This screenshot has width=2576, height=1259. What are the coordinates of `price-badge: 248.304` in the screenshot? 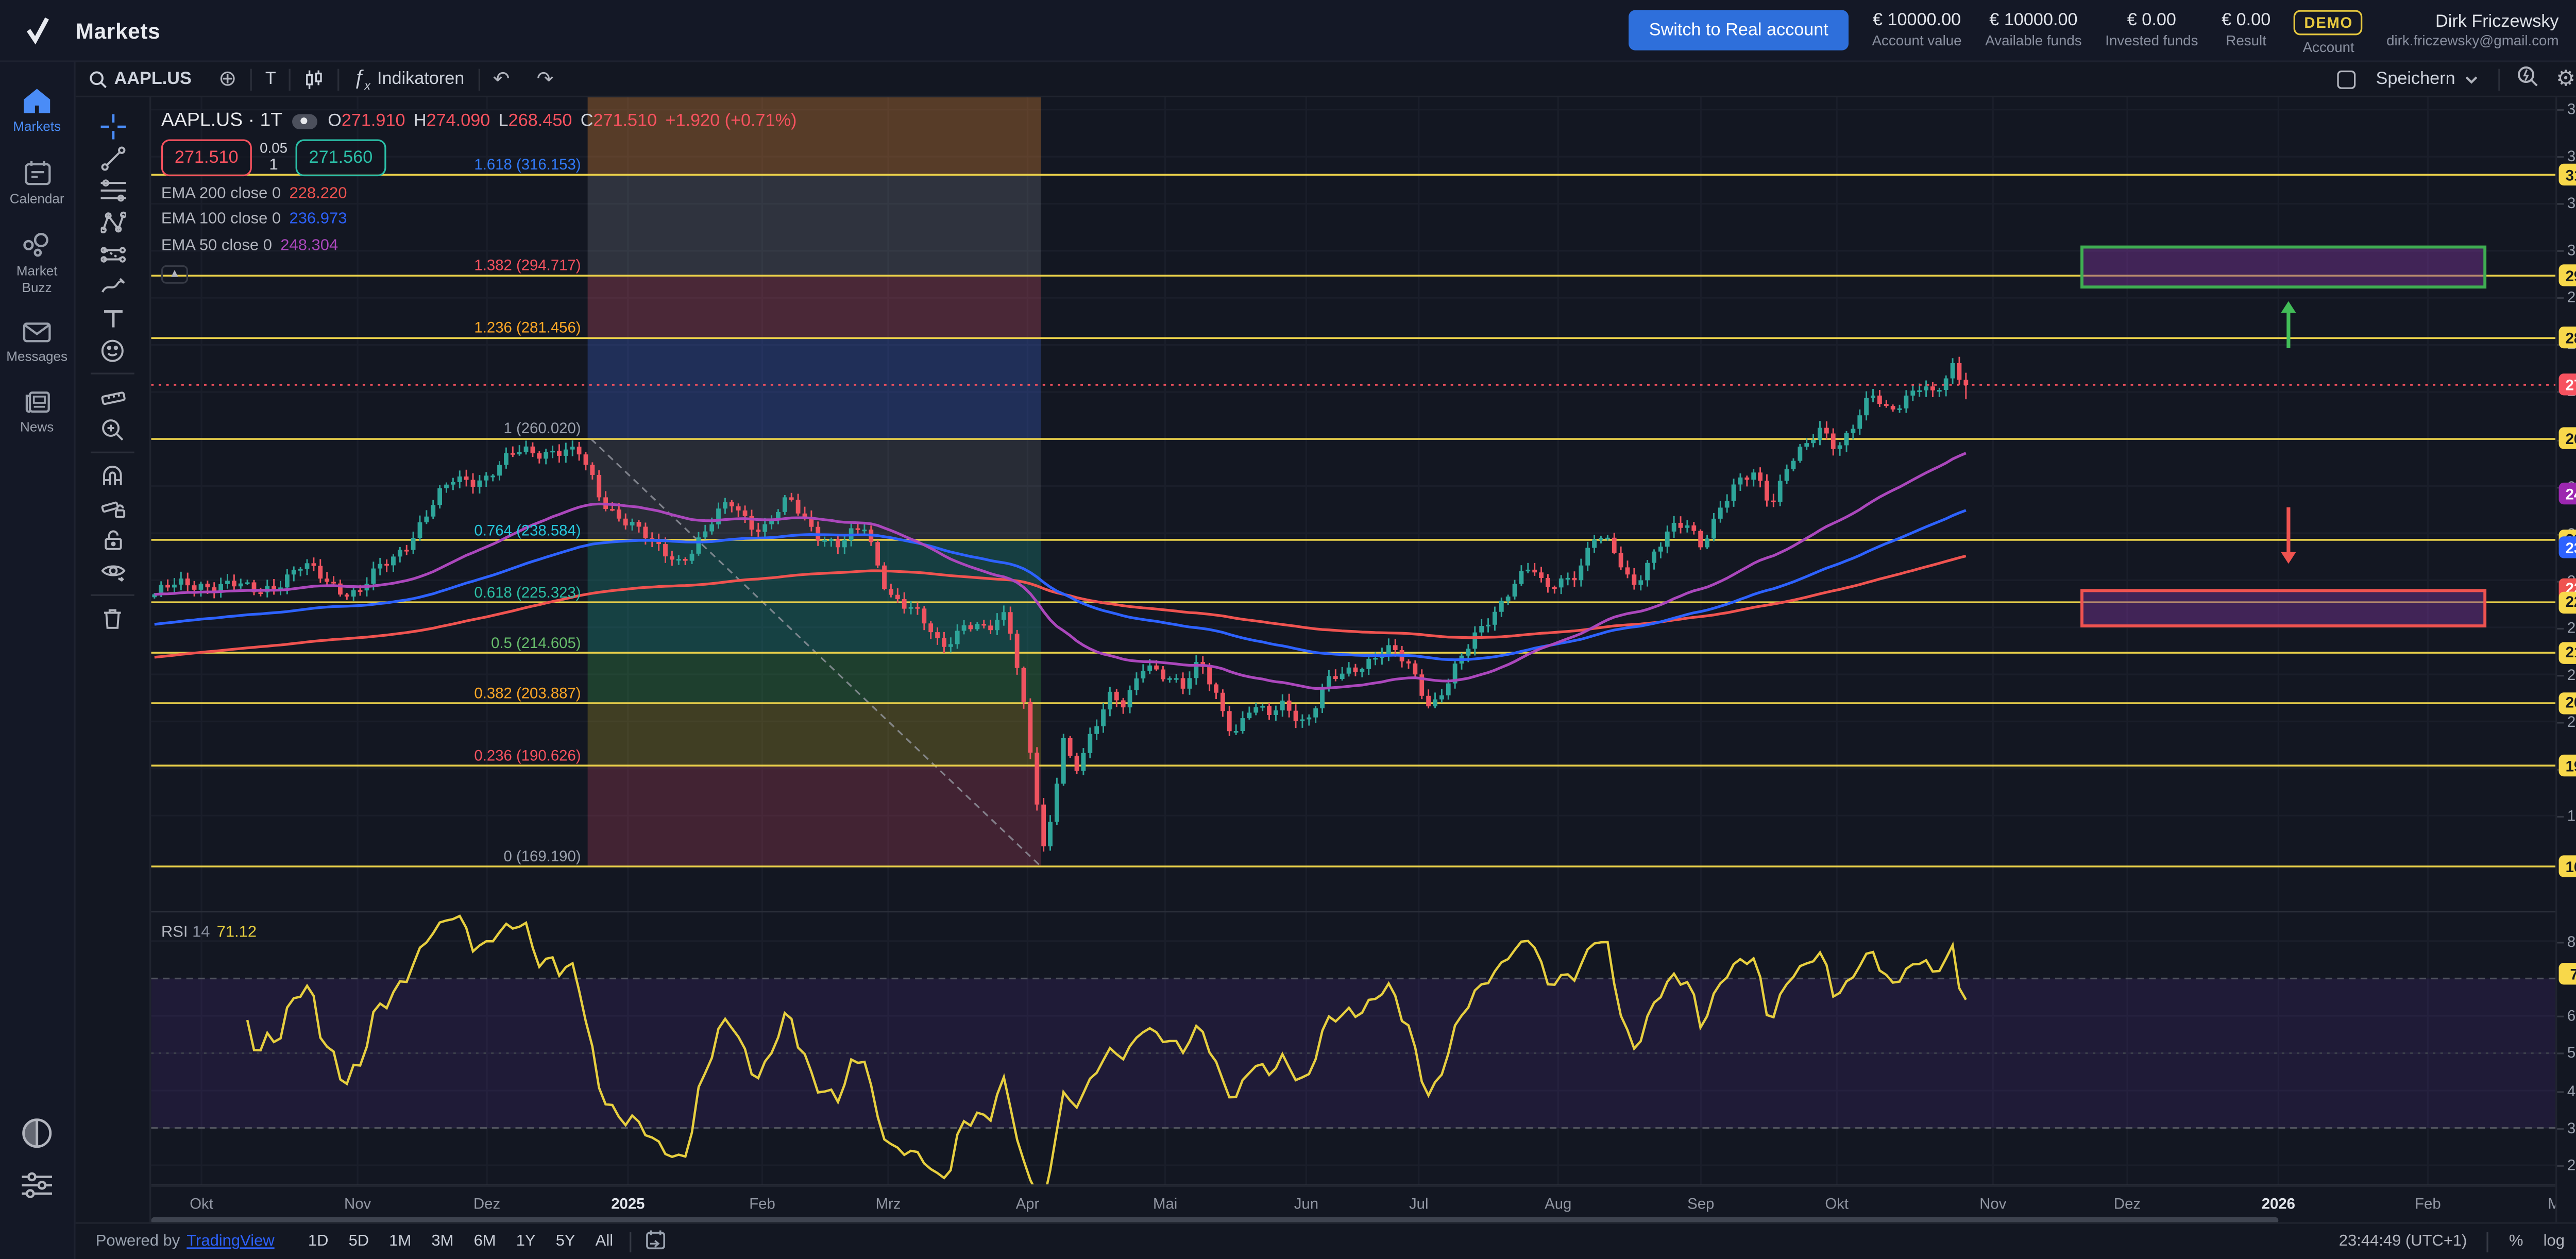 It's located at (2567, 494).